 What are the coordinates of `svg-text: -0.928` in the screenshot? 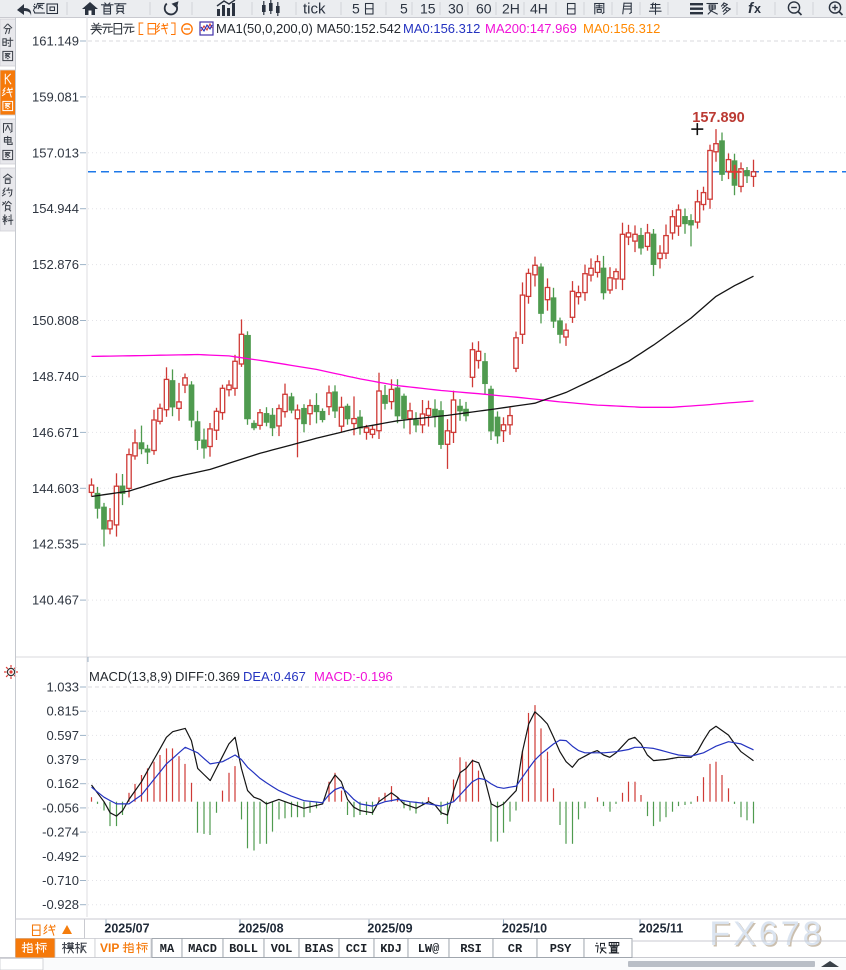 It's located at (60, 904).